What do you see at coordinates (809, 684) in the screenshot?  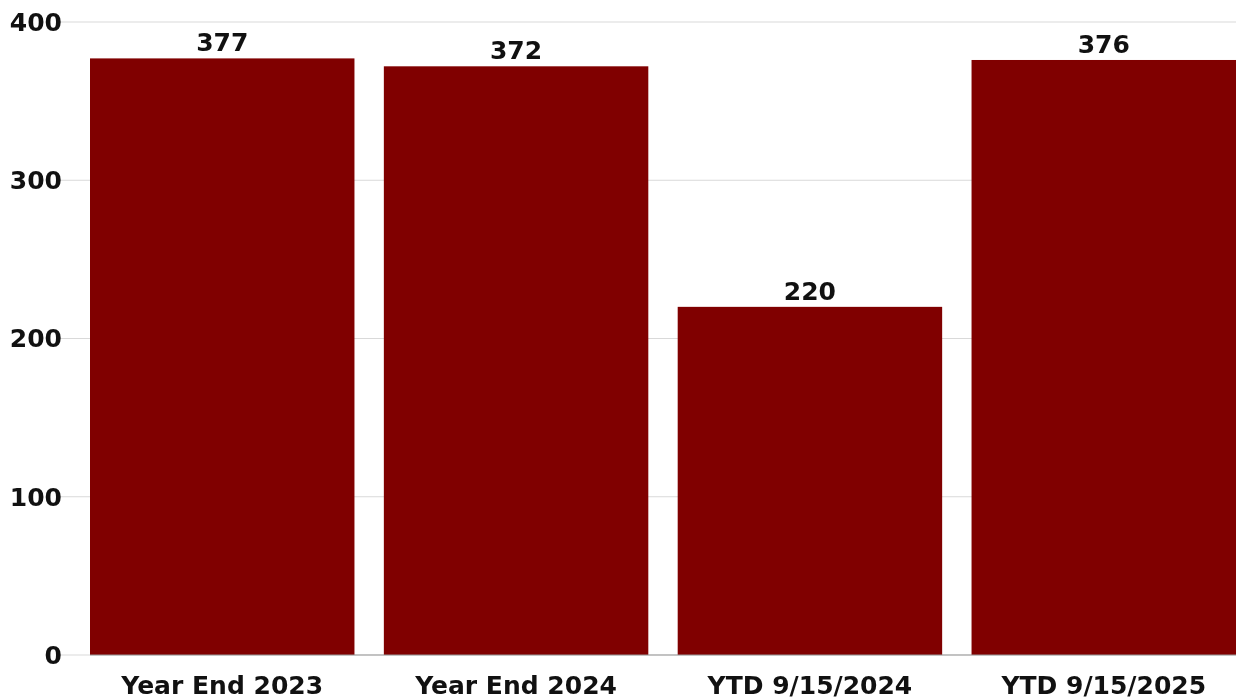 I see `x-tick-label: YTD 9/15/2024` at bounding box center [809, 684].